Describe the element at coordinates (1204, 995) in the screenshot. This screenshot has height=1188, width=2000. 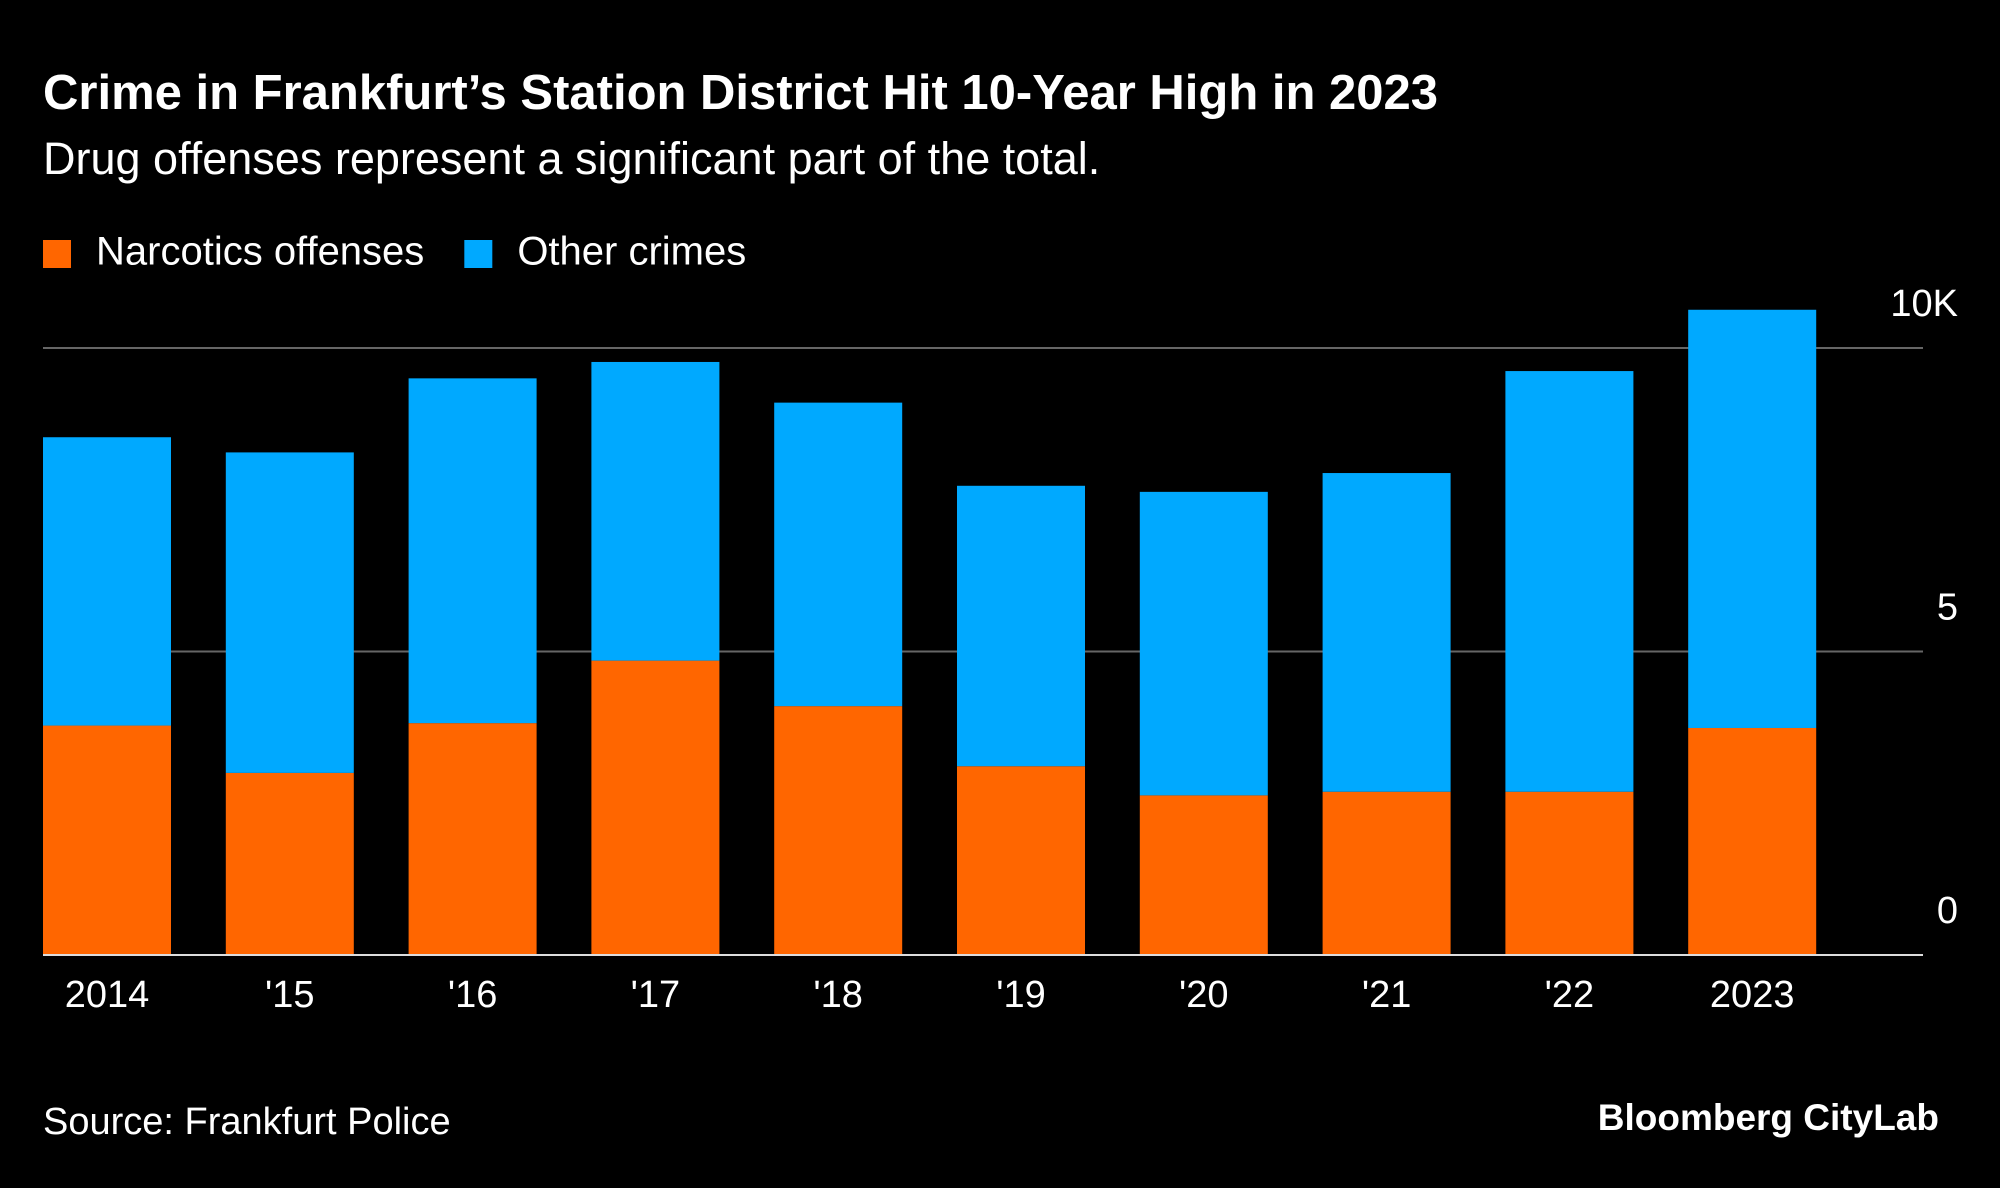
I see `x-tick-label: '20` at that location.